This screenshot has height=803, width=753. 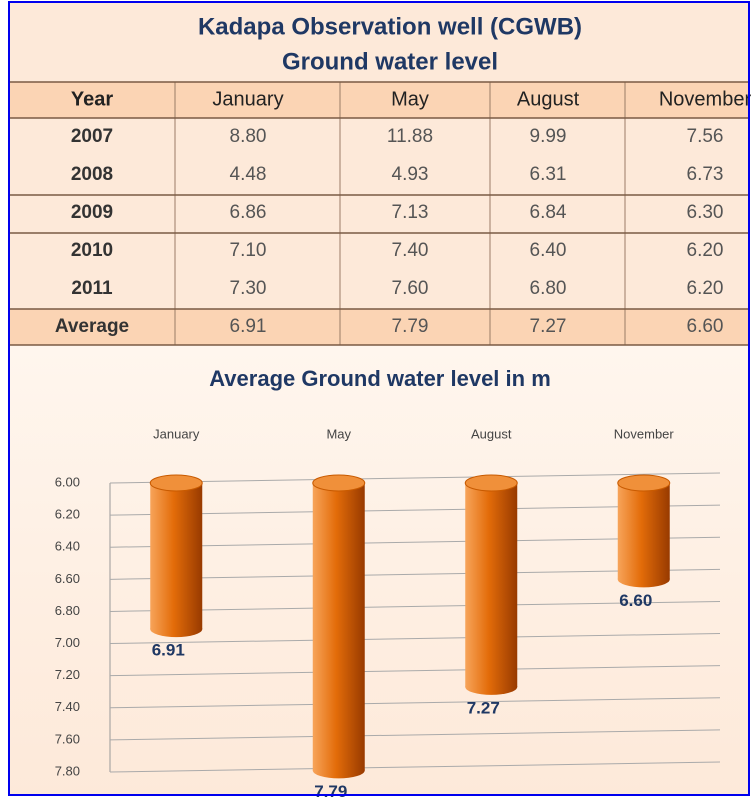 I want to click on table-cell: 2010, so click(x=92, y=250).